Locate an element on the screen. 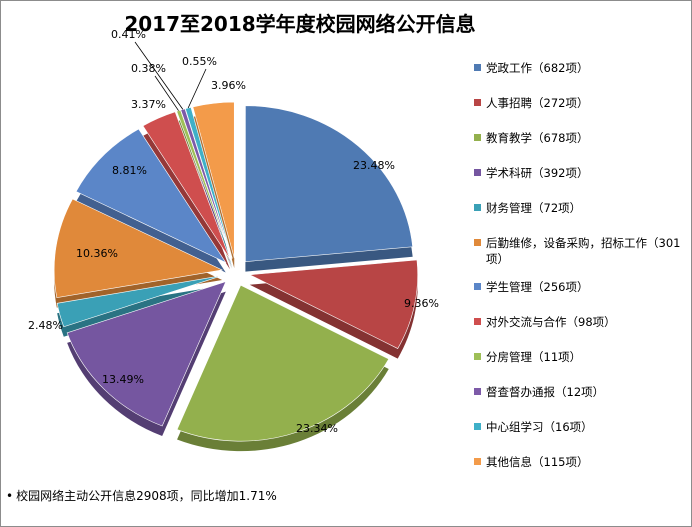  legend-item: 教育教学（678项） is located at coordinates (581, 138).